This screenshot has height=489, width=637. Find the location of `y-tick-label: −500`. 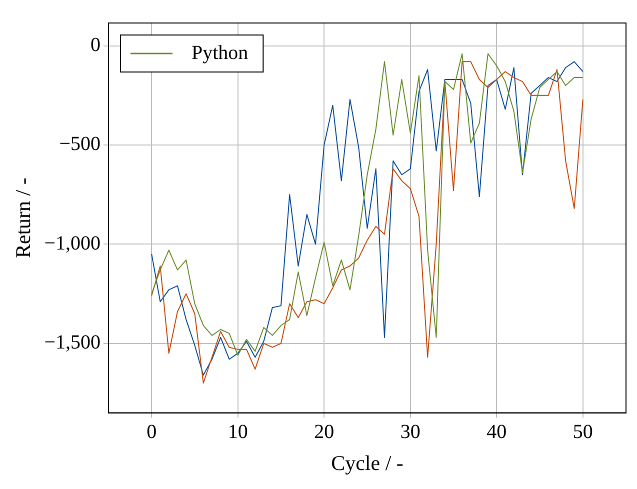

y-tick-label: −500 is located at coordinates (79, 144).